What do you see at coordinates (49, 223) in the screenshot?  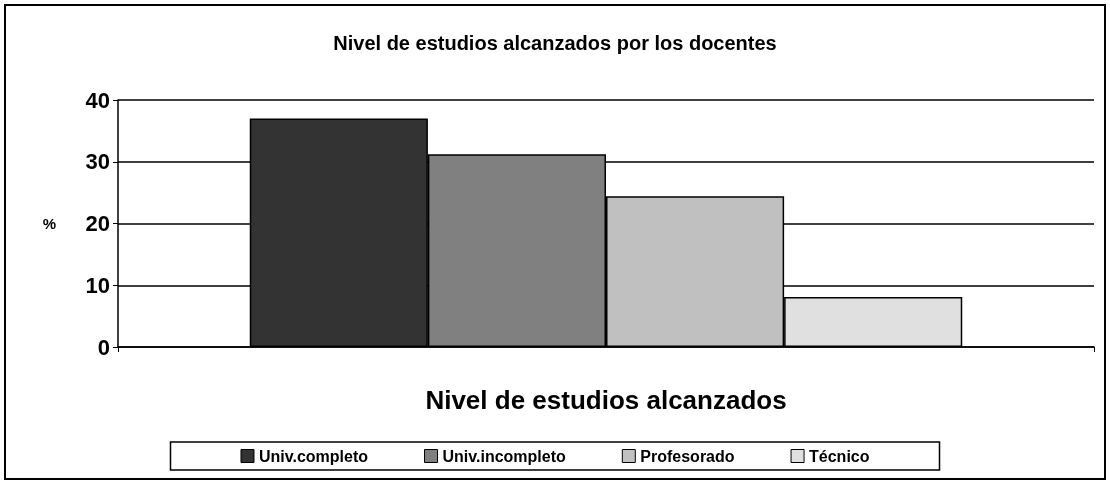 I see `y-axis-title: %` at bounding box center [49, 223].